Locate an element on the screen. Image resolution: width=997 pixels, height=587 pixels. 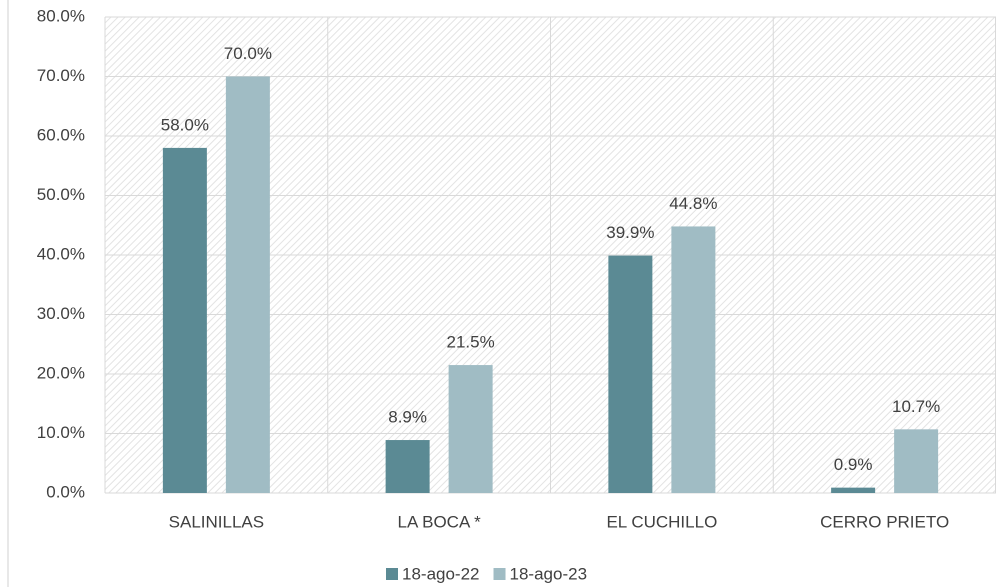
value-label: 44.8% is located at coordinates (693, 203).